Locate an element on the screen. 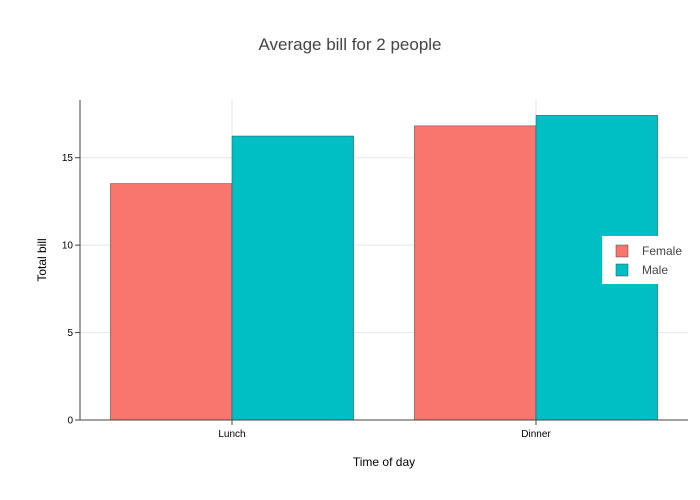 This screenshot has height=500, width=700. bar-female-lunch is located at coordinates (171, 302).